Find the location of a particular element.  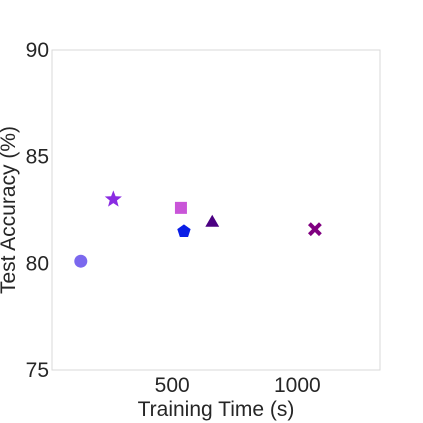

y-tick-label: 75 is located at coordinates (37, 370).